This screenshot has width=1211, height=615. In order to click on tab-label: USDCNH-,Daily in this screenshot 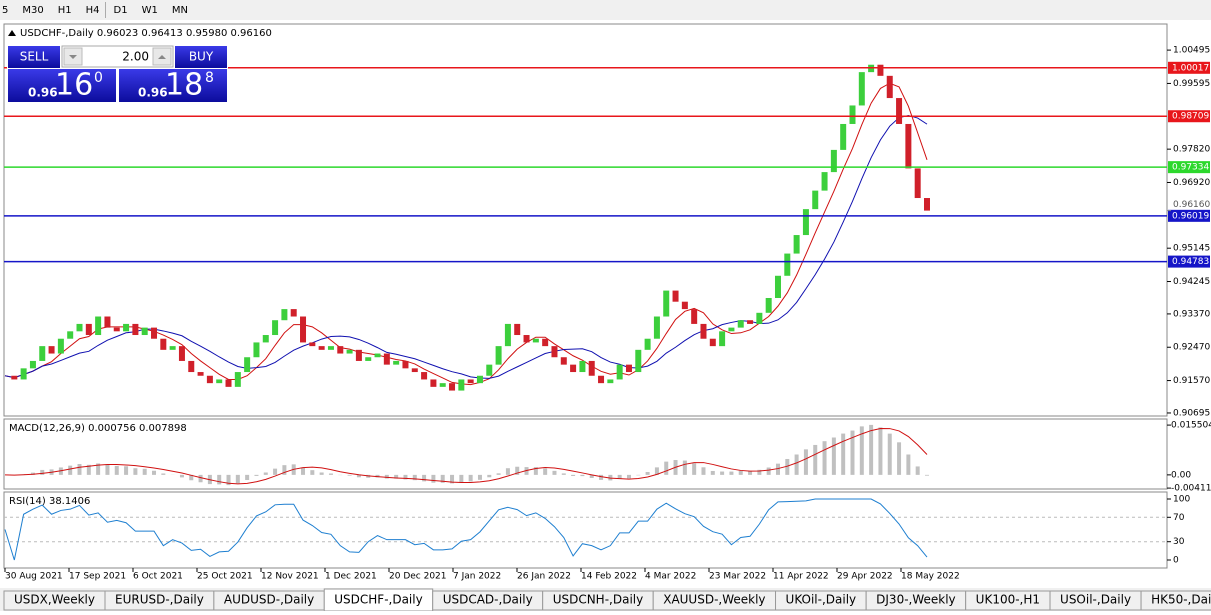, I will do `click(598, 600)`.